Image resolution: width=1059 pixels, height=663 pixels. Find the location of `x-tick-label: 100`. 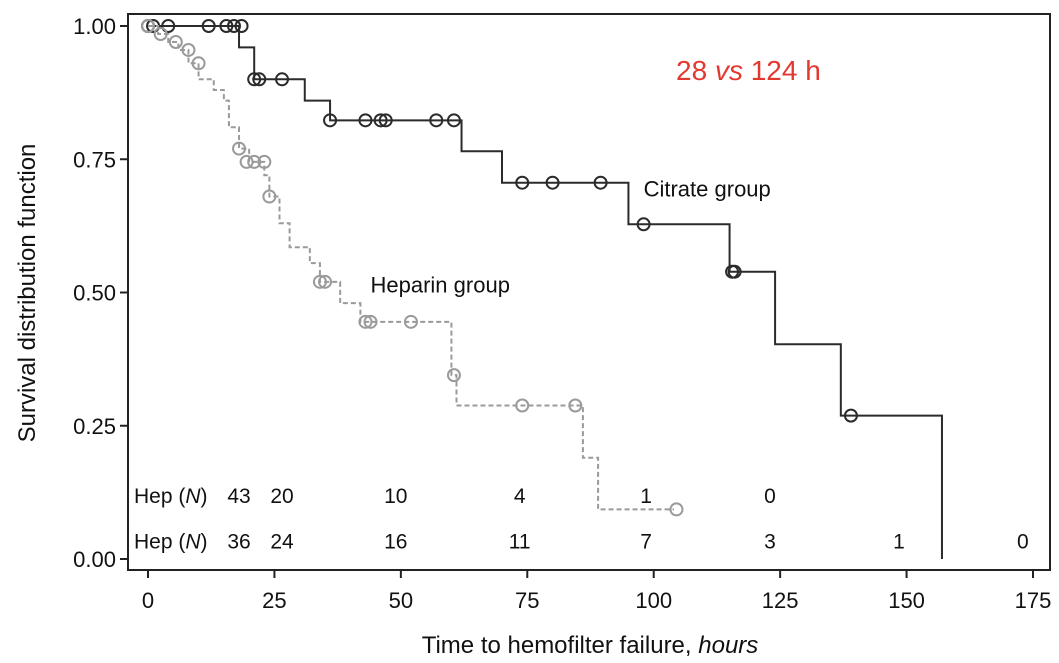

x-tick-label: 100 is located at coordinates (653, 600).